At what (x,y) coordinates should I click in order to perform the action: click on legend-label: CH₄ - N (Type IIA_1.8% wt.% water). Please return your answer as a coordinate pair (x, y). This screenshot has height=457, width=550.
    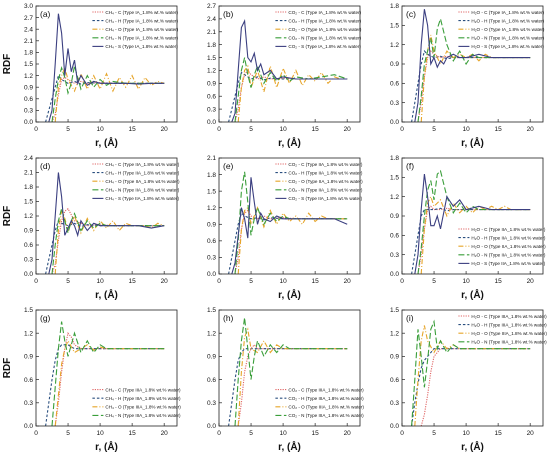
    Looking at the image, I should click on (142, 190).